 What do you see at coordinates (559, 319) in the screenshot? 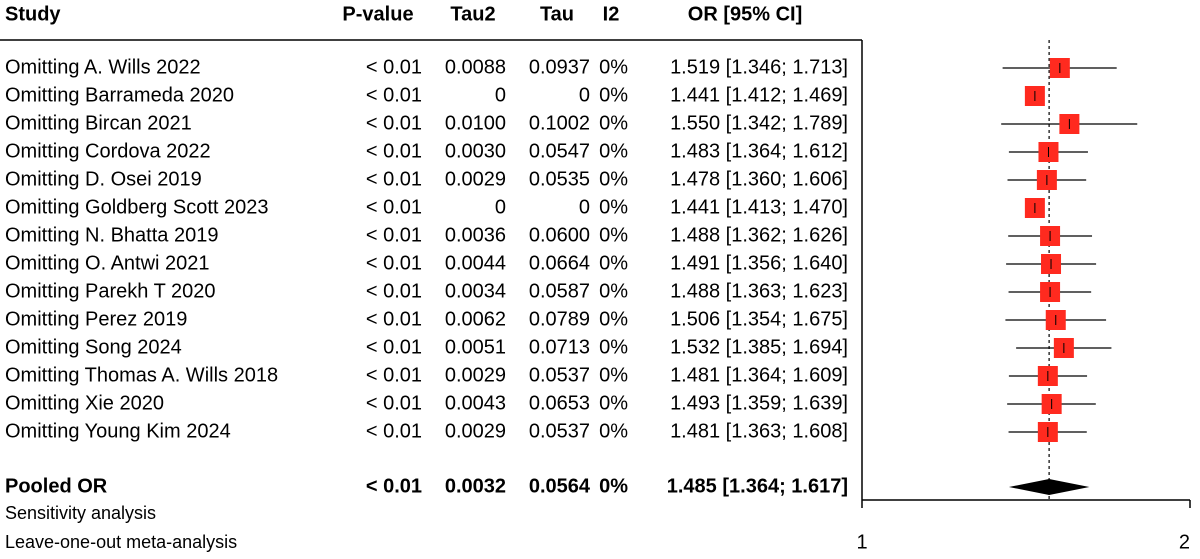
I see `cell-tau: 0.0789` at bounding box center [559, 319].